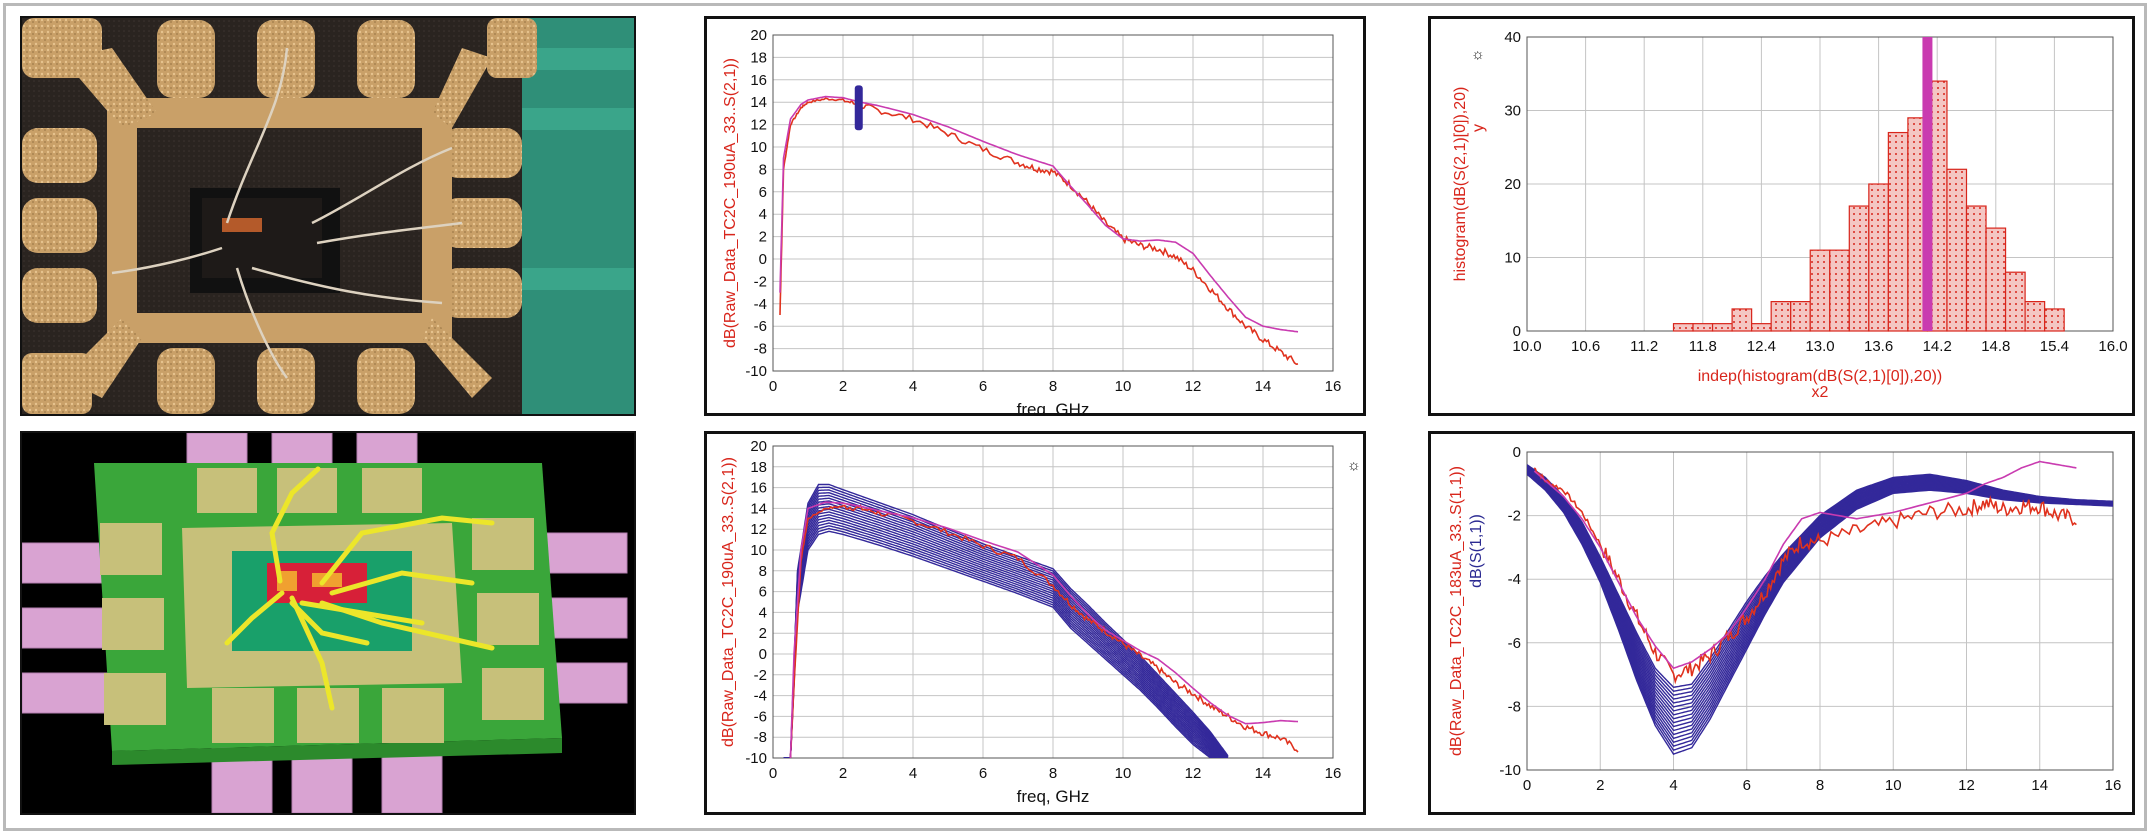 This screenshot has width=2152, height=836. What do you see at coordinates (1703, 346) in the screenshot?
I see `x-tick-label: 11.8` at bounding box center [1703, 346].